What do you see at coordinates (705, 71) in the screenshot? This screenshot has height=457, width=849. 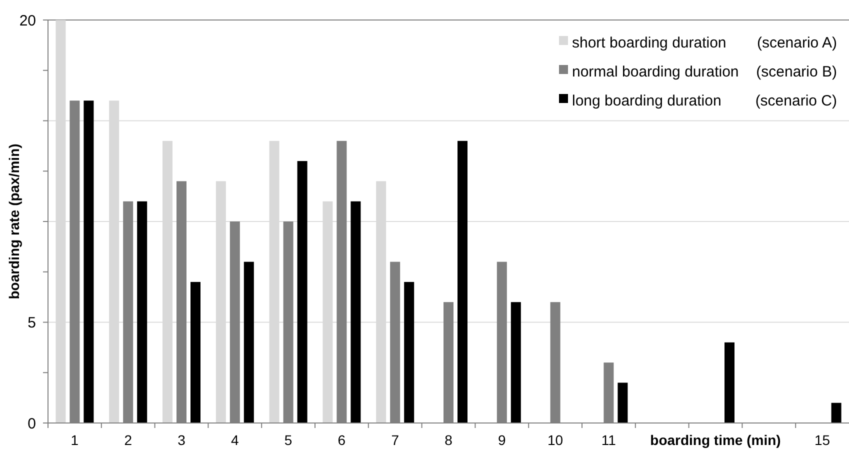 I see `legend-label: normal boarding duration (scenario B)` at bounding box center [705, 71].